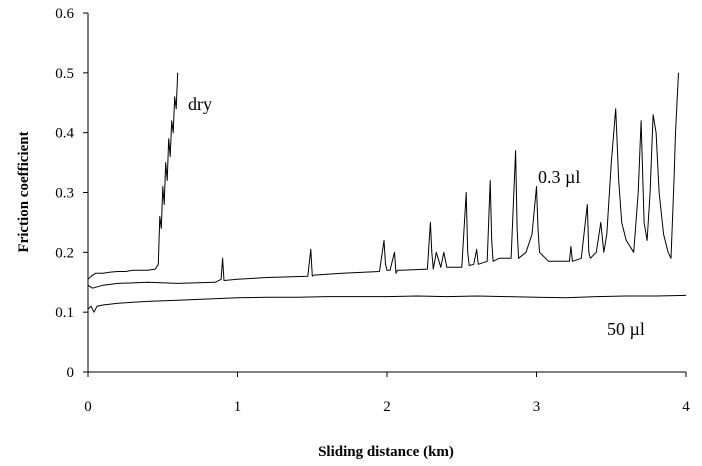 Image resolution: width=702 pixels, height=466 pixels. Describe the element at coordinates (64, 14) in the screenshot. I see `y-tick-label: 0.6` at that location.